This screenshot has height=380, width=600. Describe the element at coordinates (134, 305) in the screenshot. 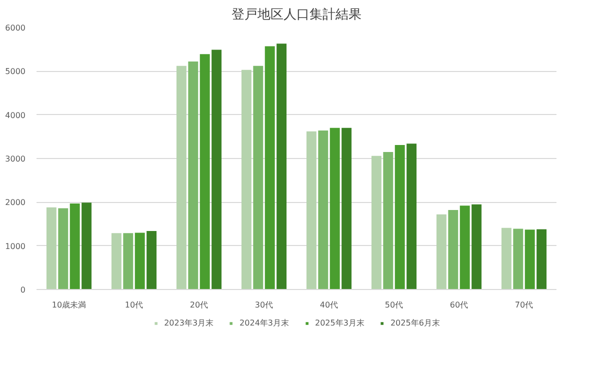

I see `x-tick-label: 10代` at that location.